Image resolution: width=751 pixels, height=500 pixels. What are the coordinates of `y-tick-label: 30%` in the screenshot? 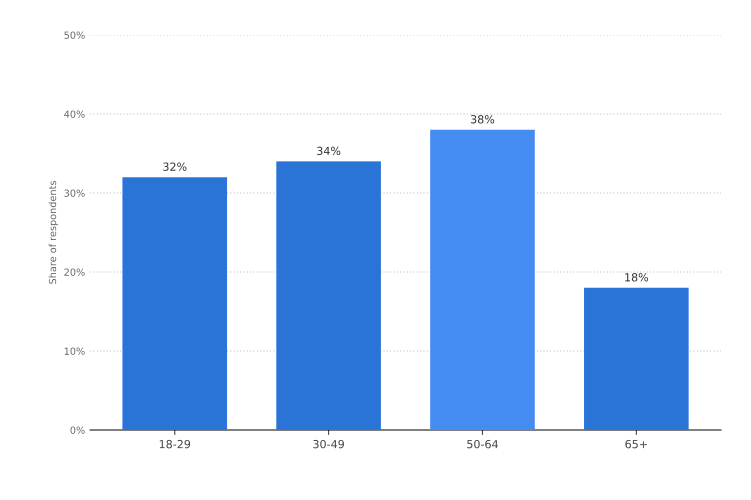 It's located at (74, 193).